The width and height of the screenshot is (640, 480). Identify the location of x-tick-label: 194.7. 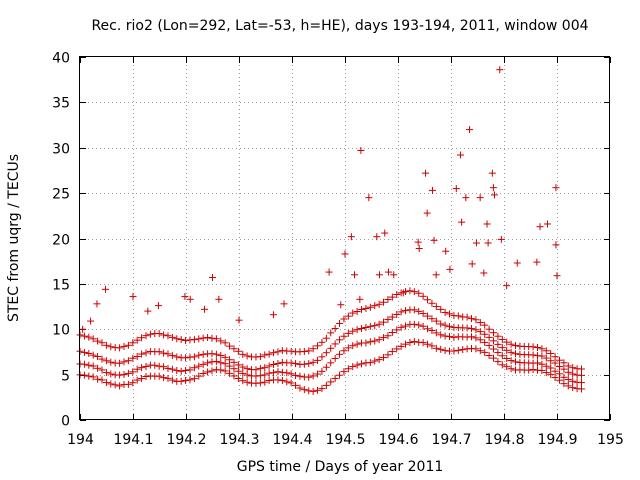
(451, 440).